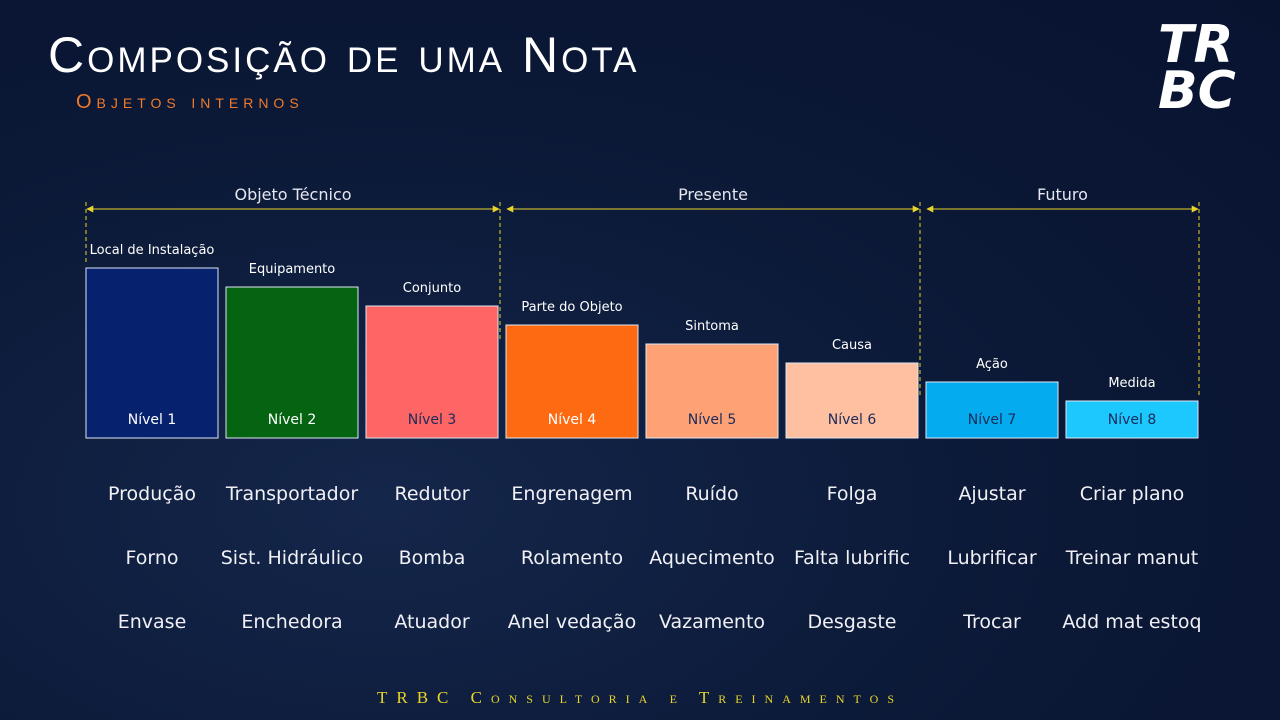  I want to click on example: Ajustar, so click(991, 494).